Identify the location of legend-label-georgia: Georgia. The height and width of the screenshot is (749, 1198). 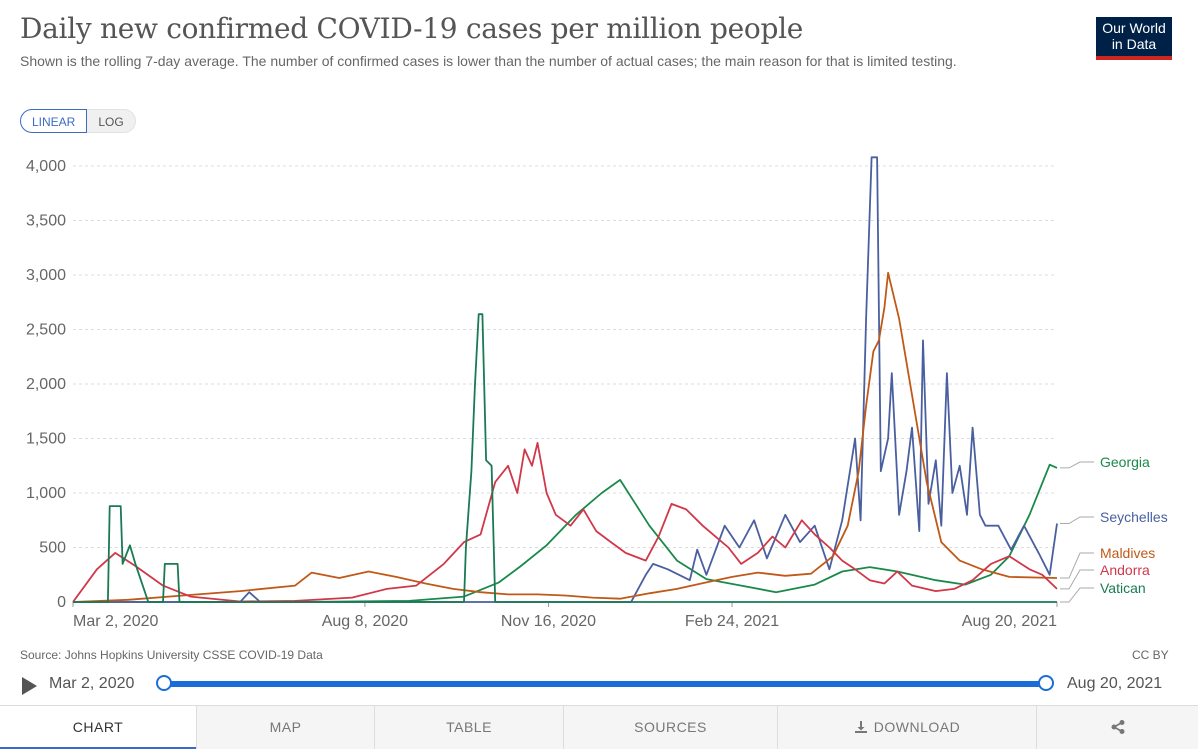
(1125, 462).